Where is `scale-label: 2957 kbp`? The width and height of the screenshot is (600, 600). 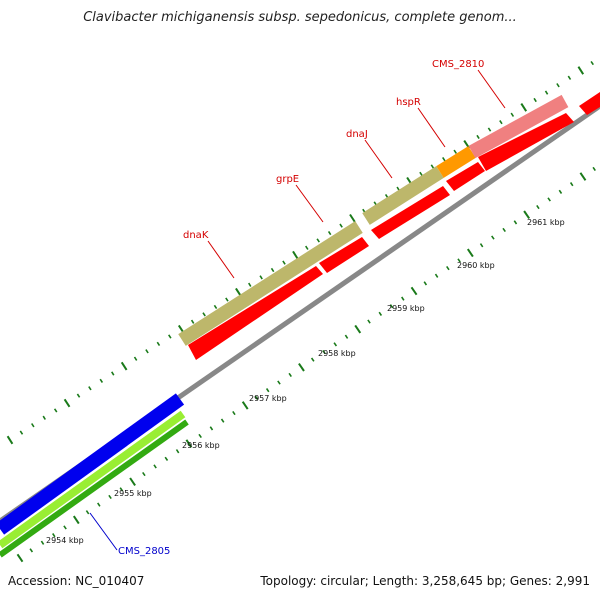 scale-label: 2957 kbp is located at coordinates (268, 398).